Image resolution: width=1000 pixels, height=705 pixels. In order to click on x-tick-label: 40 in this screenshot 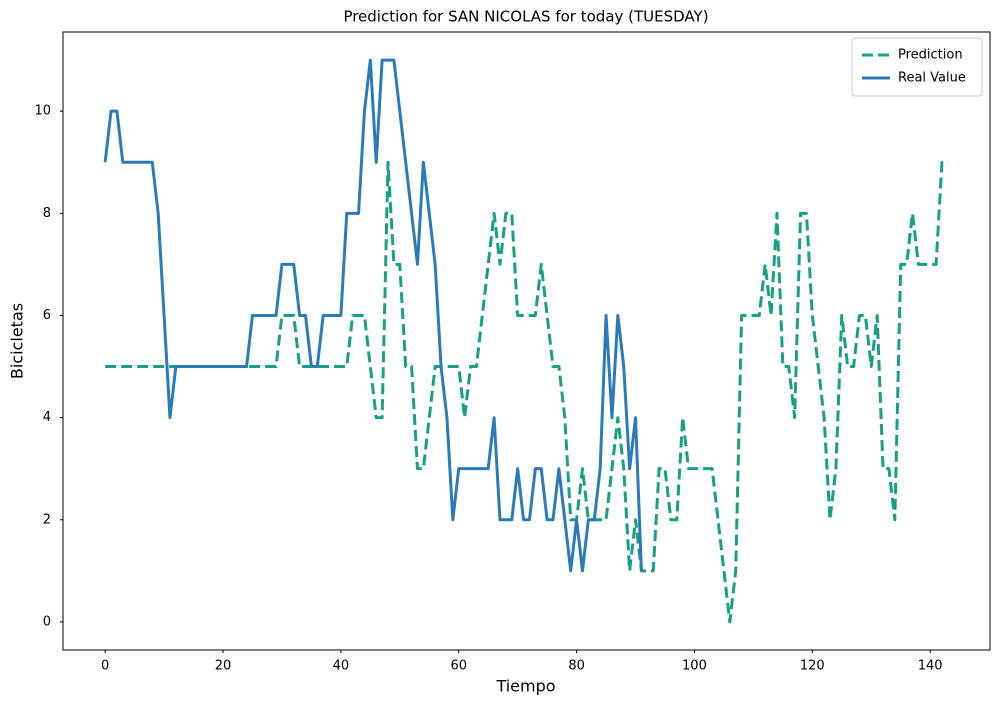, I will do `click(341, 666)`.